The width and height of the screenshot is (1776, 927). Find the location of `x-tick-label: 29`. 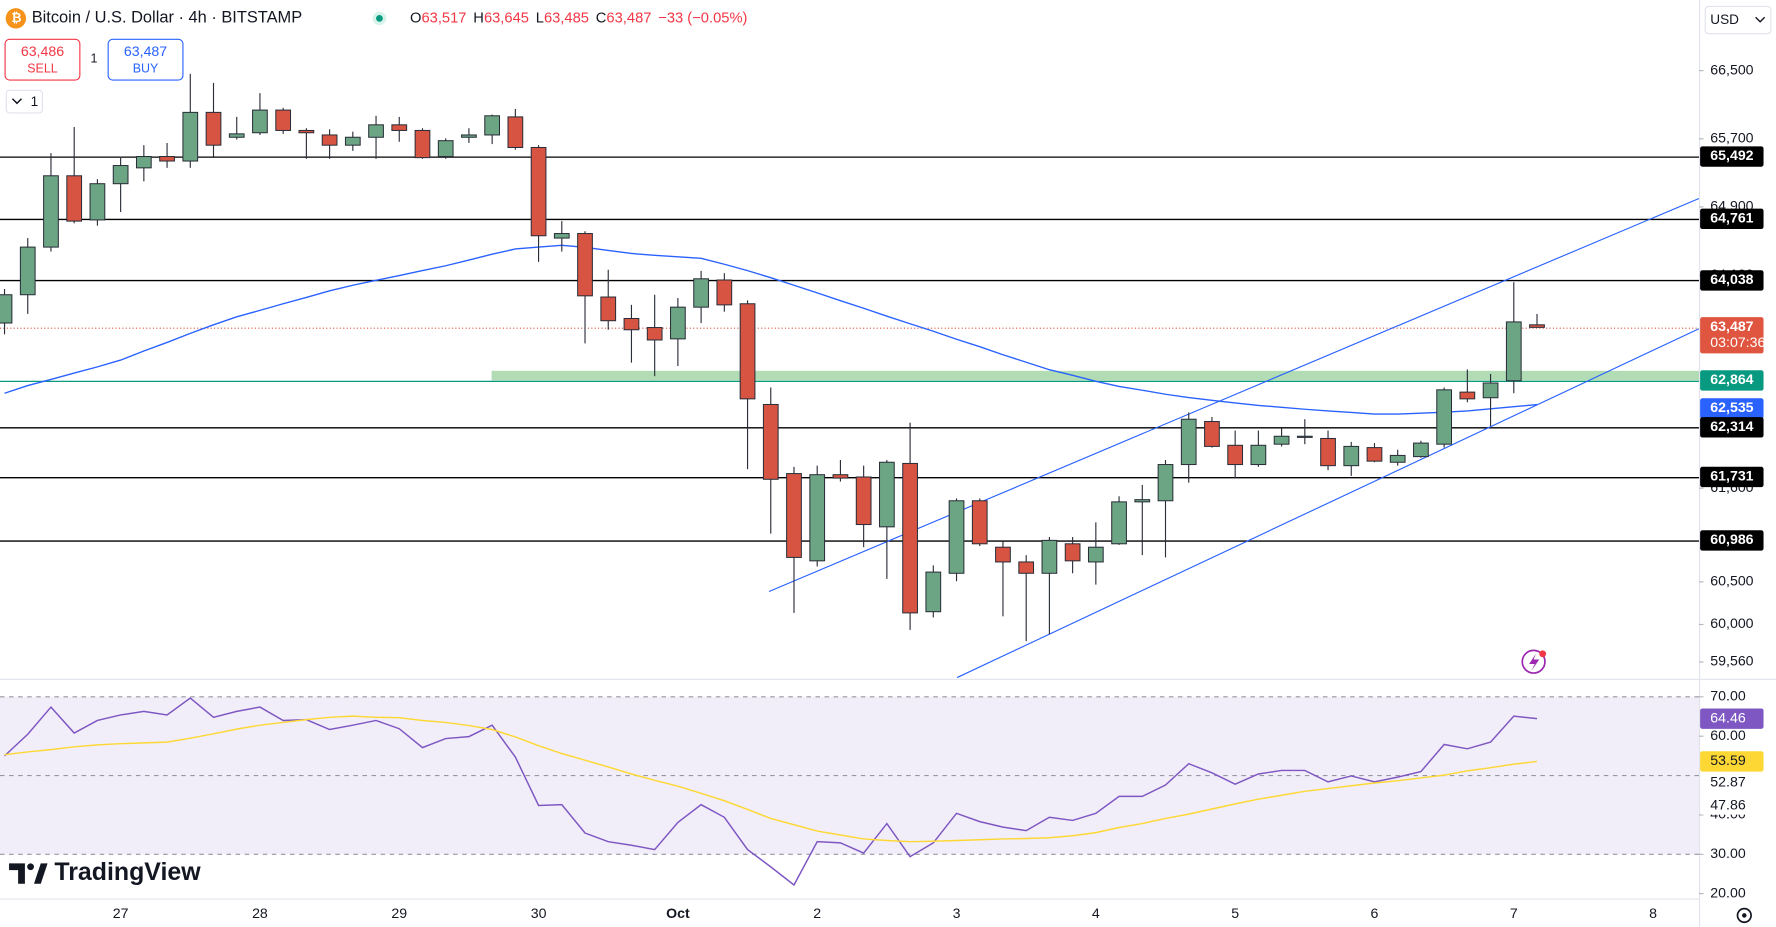

x-tick-label: 29 is located at coordinates (399, 913).